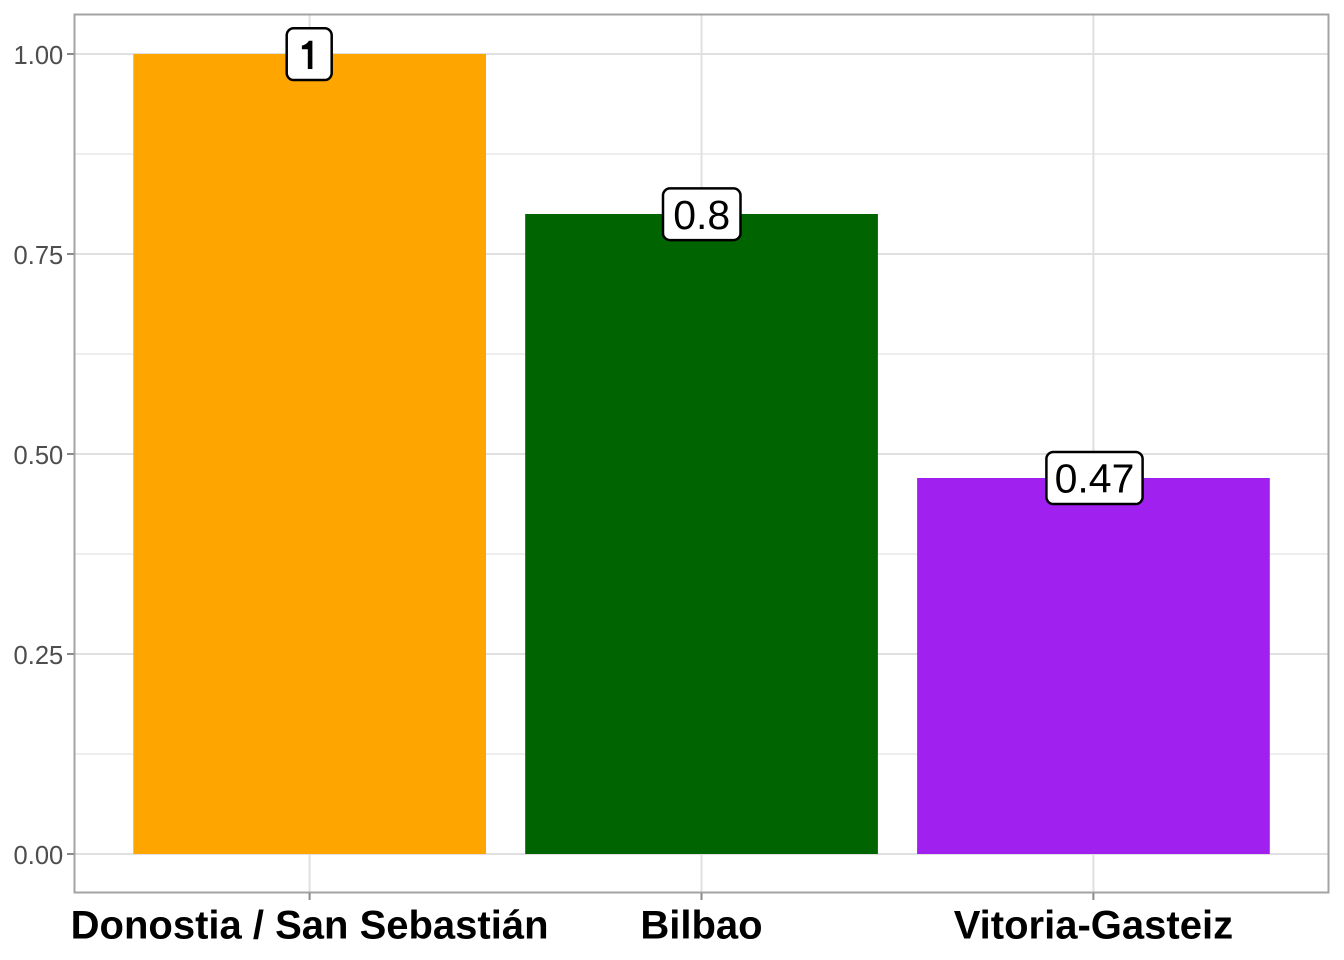  I want to click on svg-text: 1.00, so click(39, 56).